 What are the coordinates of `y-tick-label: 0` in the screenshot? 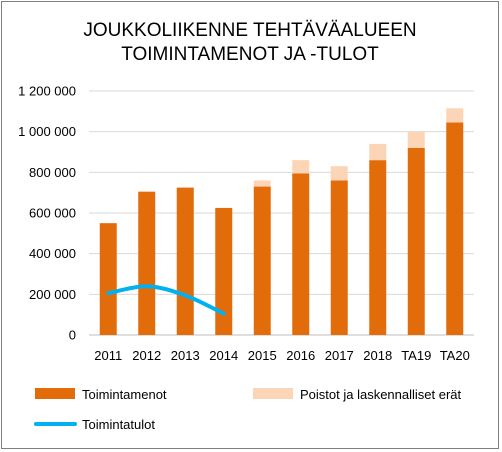 It's located at (72, 335).